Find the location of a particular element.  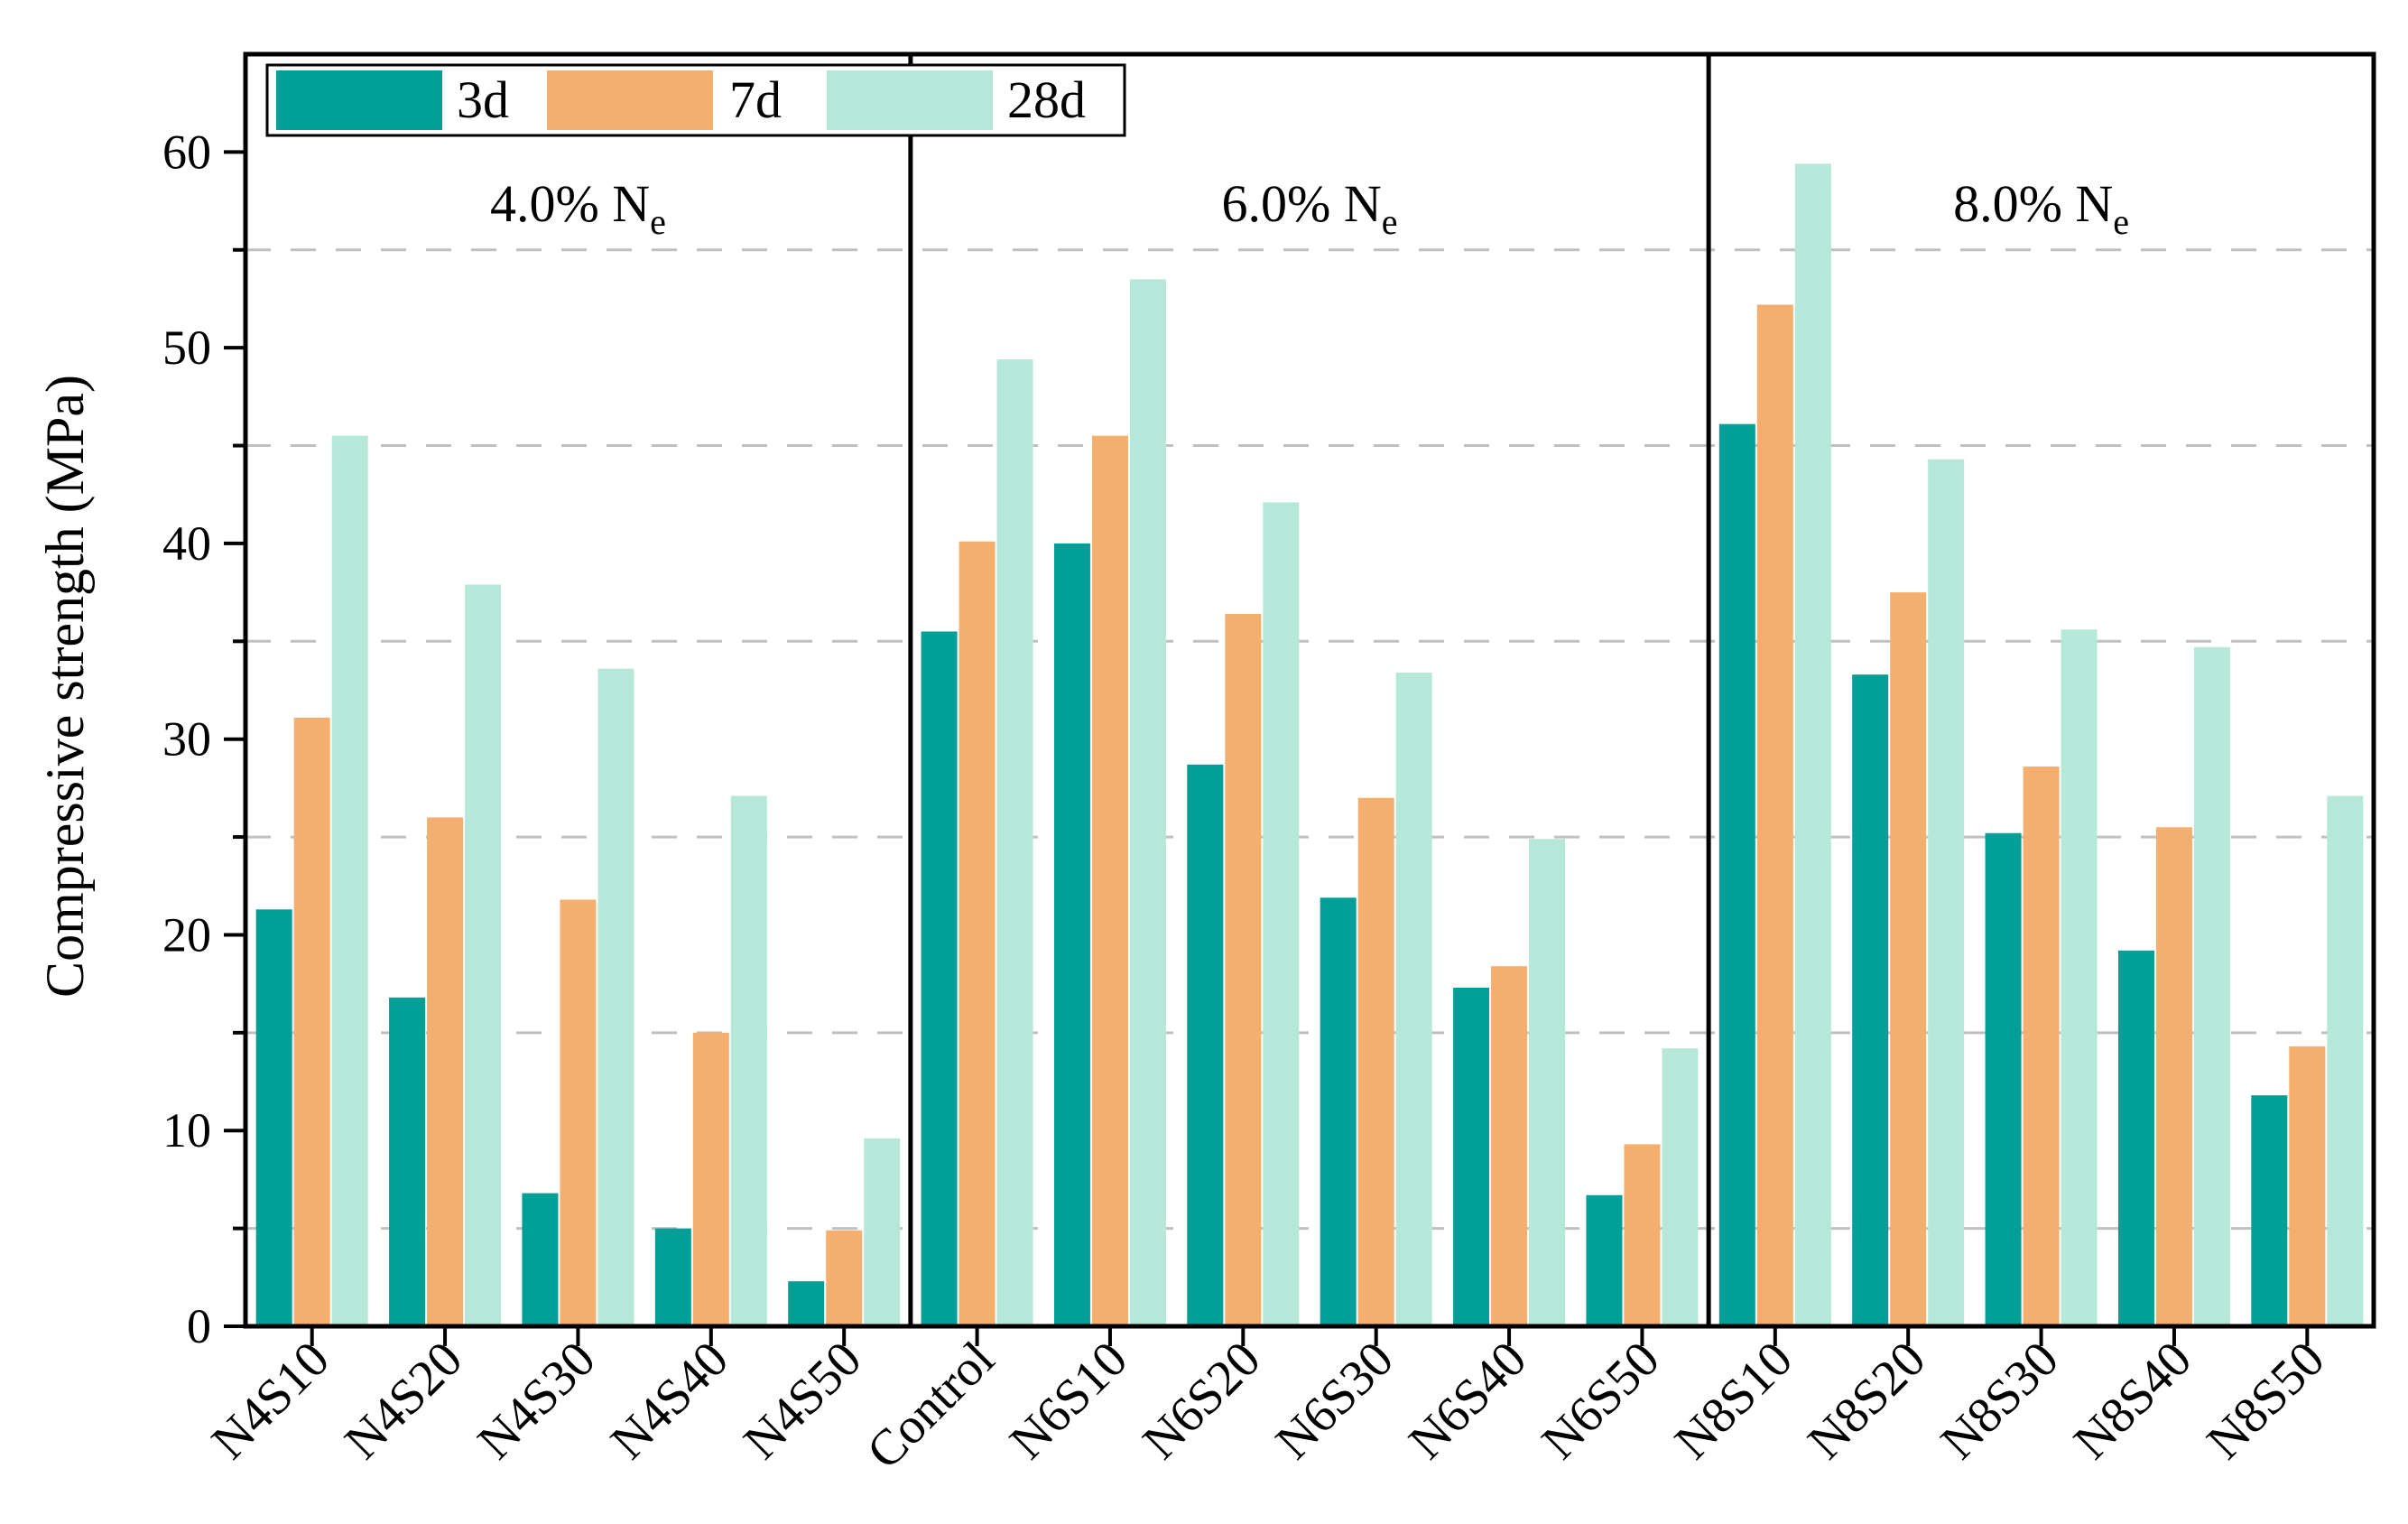

bar-3d-N4S30 is located at coordinates (540, 1259).